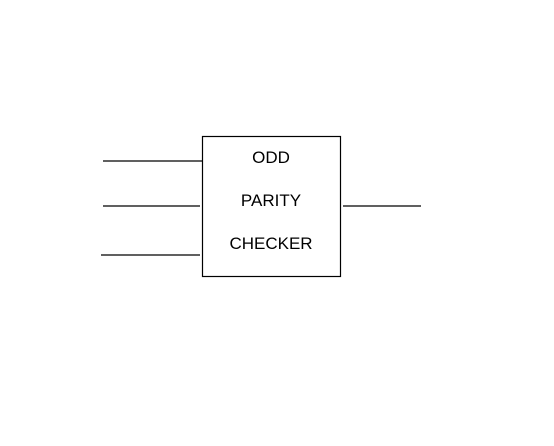 This screenshot has height=446, width=554. I want to click on parity-checker-block, so click(271, 206).